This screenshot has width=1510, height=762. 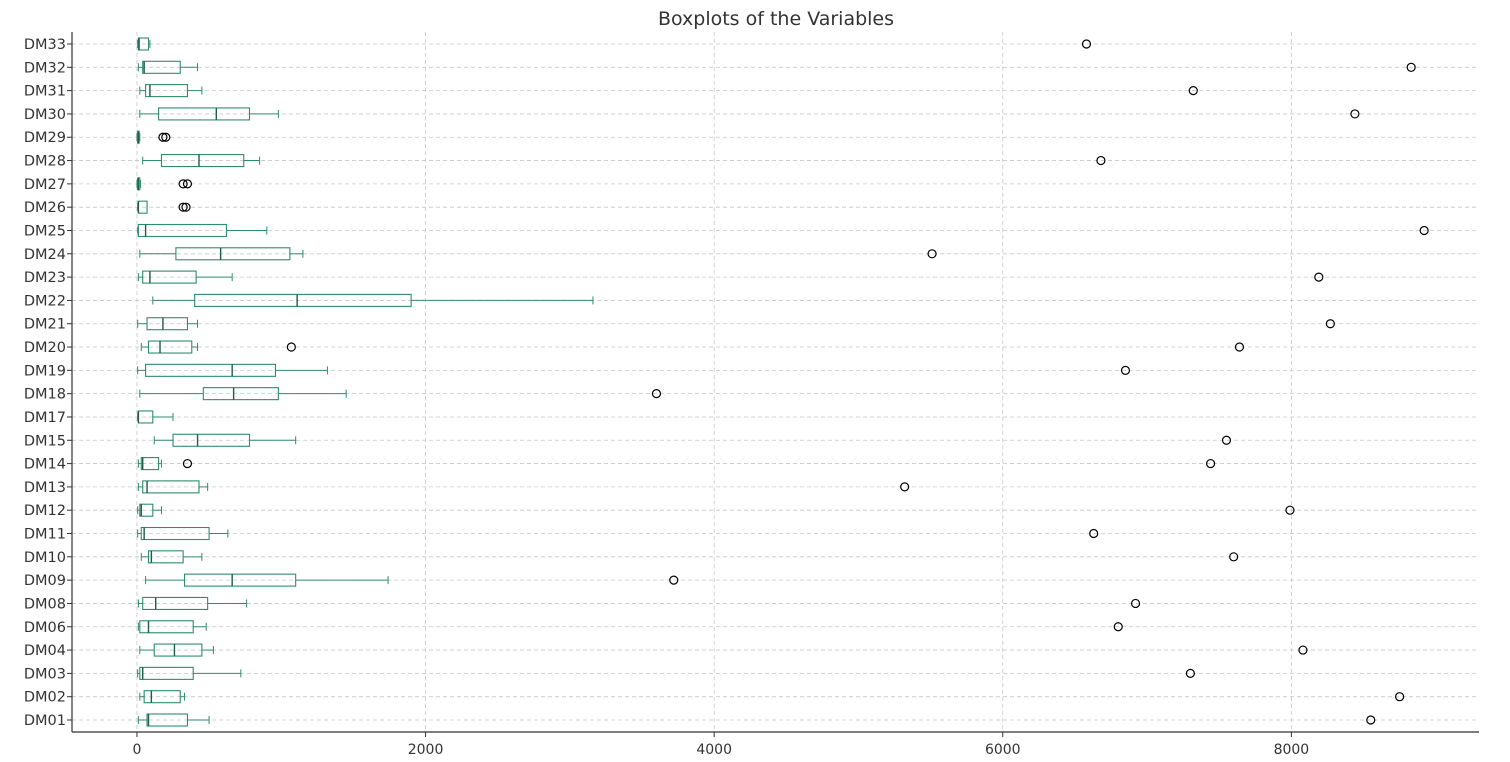 What do you see at coordinates (45, 231) in the screenshot?
I see `category-label: DM25` at bounding box center [45, 231].